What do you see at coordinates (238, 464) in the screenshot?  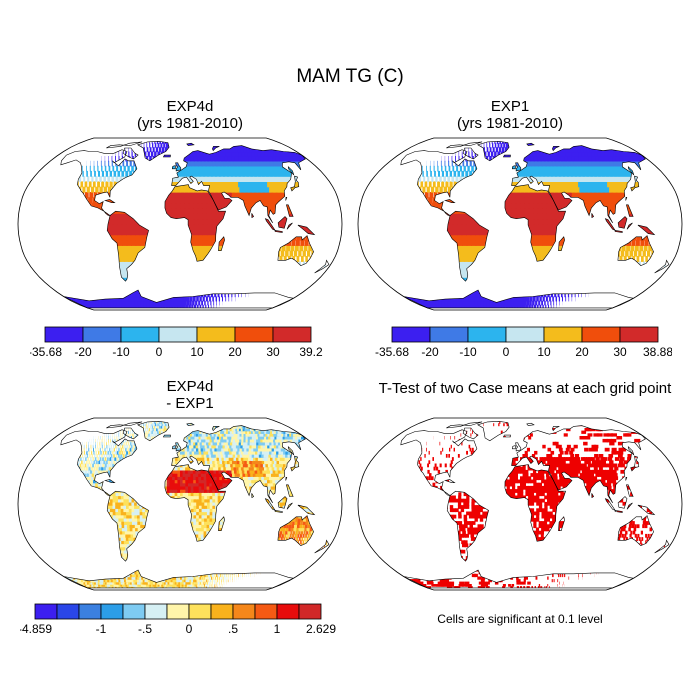 I see `coastline-eurasia` at bounding box center [238, 464].